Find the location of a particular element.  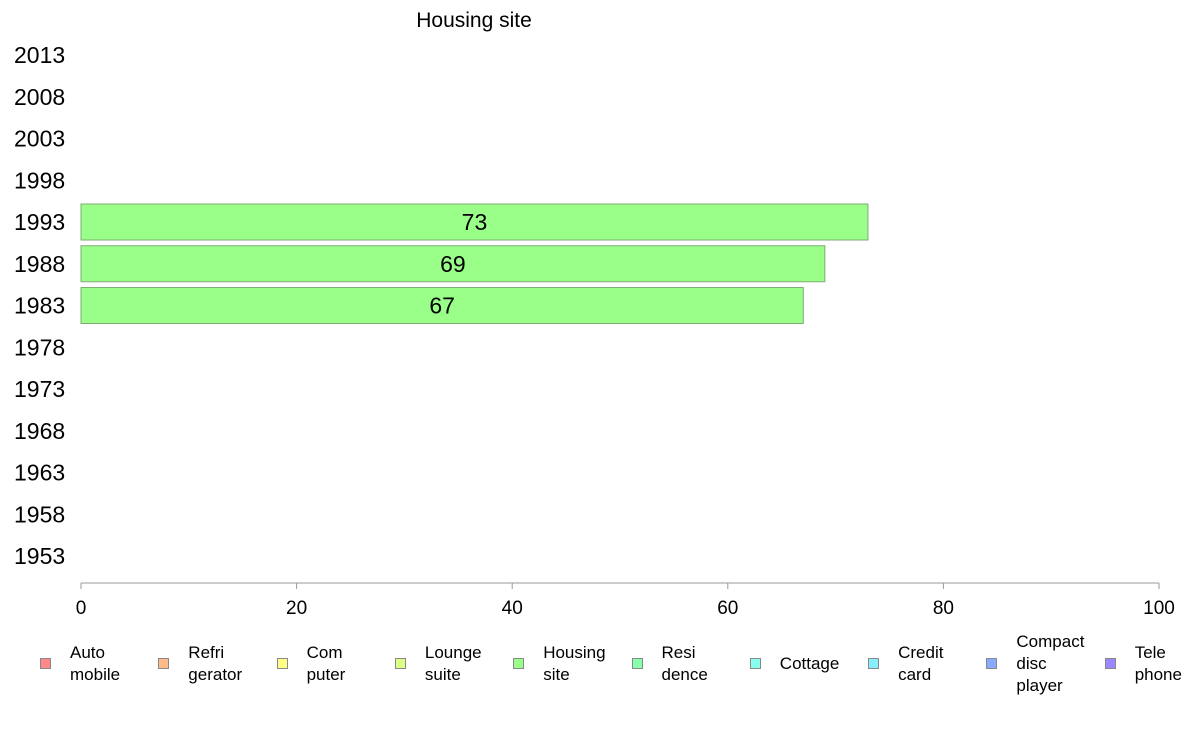

legend-label-line: mobile is located at coordinates (95, 674).